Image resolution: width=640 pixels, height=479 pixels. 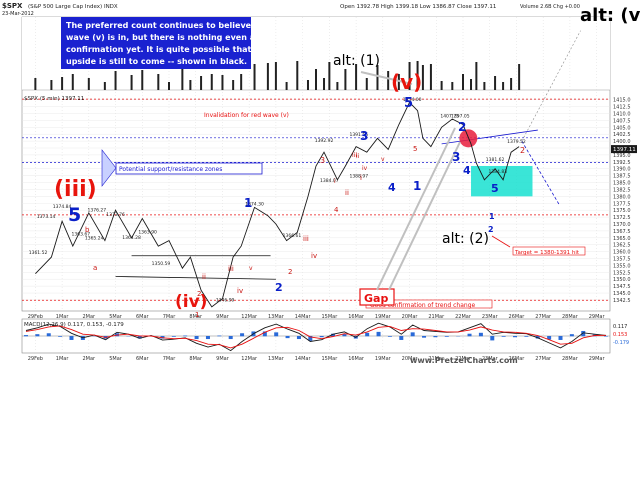 I want to click on x-tick-label-macd: 7Mar, so click(x=170, y=359).